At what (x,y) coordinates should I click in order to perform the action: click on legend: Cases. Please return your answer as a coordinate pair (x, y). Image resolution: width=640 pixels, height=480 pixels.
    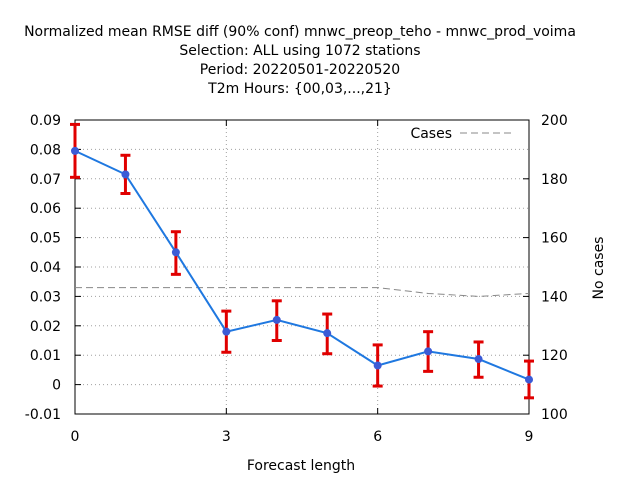
    Looking at the image, I should click on (461, 134).